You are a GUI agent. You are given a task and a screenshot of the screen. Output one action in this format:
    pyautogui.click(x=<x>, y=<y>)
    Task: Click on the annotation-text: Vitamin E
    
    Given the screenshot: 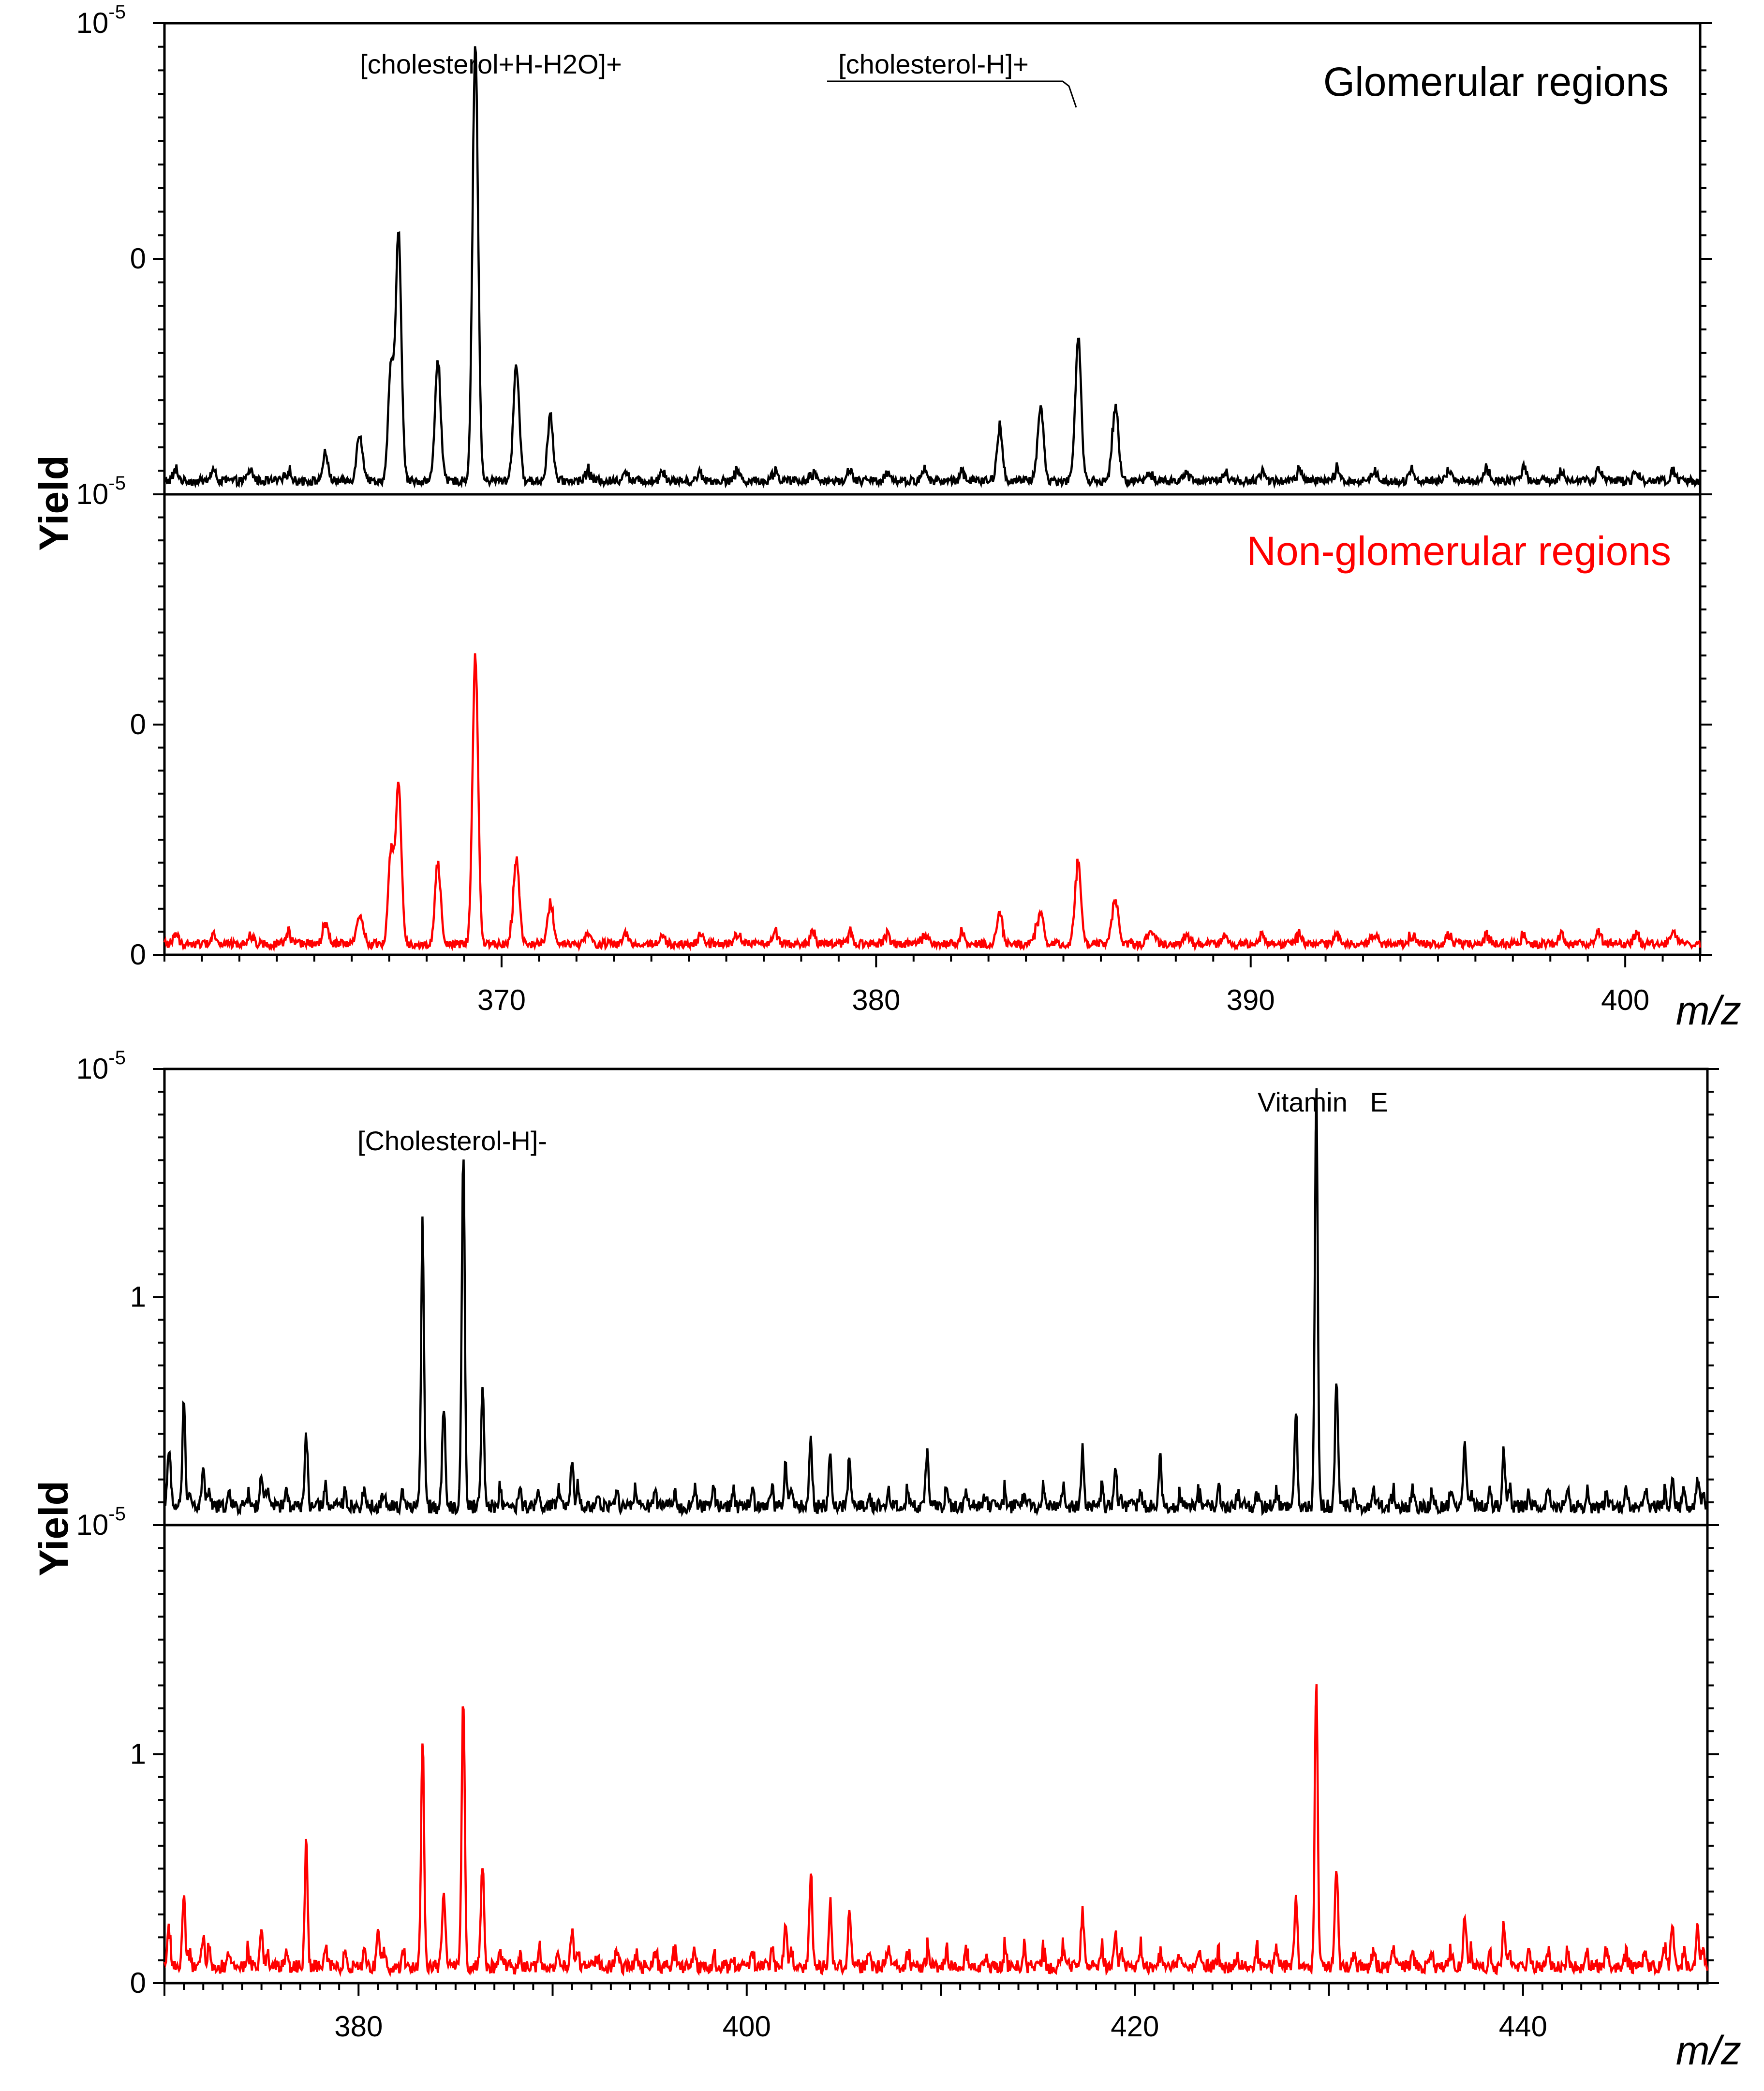 What is the action you would take?
    pyautogui.click(x=1323, y=1102)
    